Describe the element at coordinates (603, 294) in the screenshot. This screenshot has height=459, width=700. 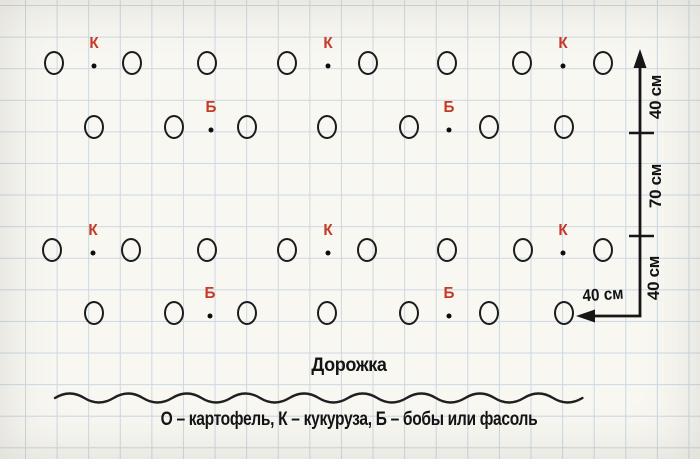
I see `dimension-label-40cm-row-spacing: 40 см` at that location.